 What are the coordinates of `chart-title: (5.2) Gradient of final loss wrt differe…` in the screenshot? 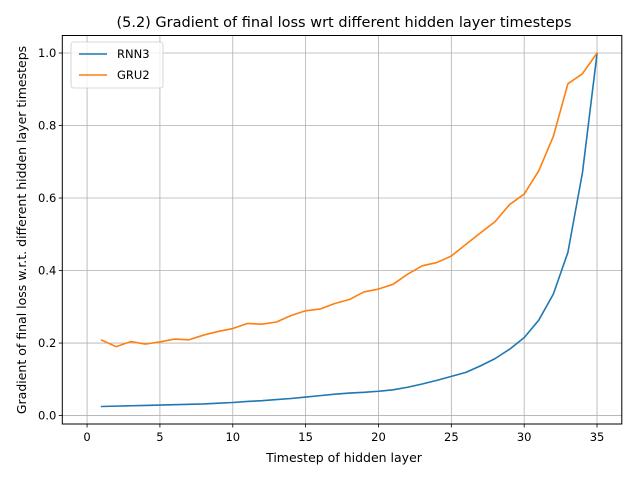 It's located at (343, 23).